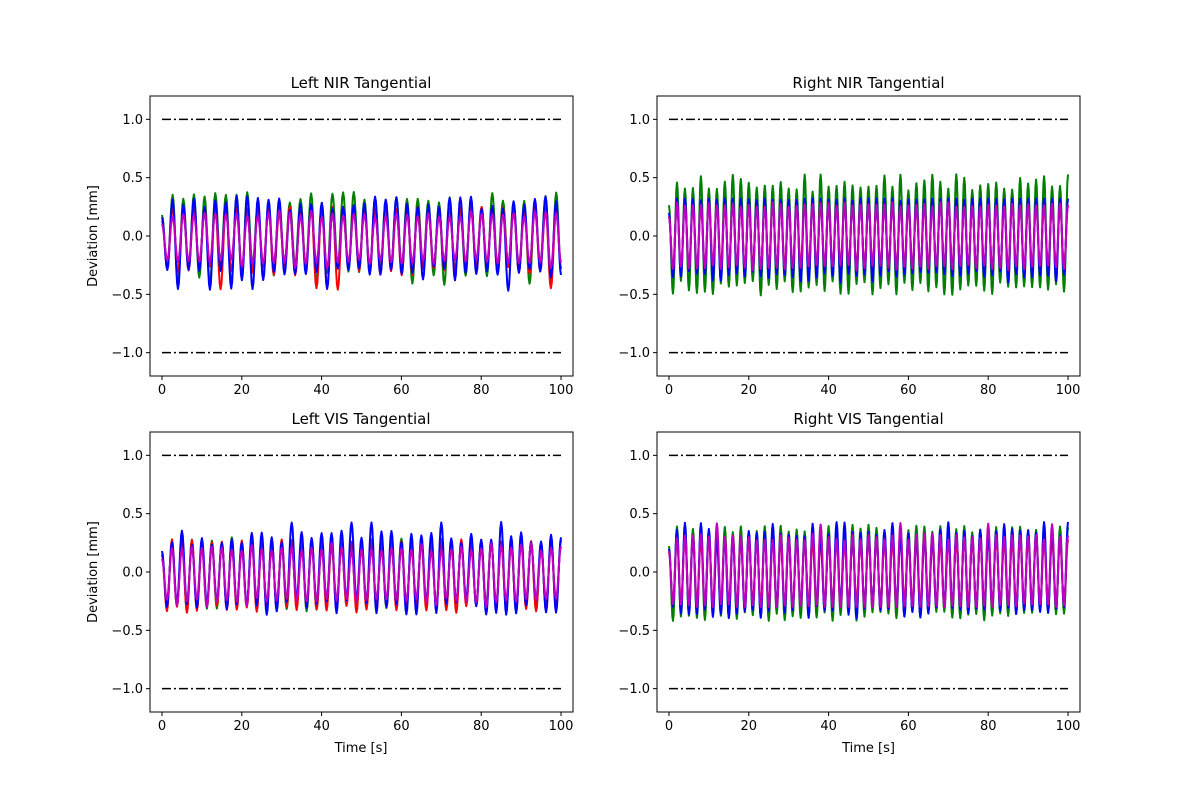  I want to click on subplot-title: Right VIS Tangential, so click(868, 419).